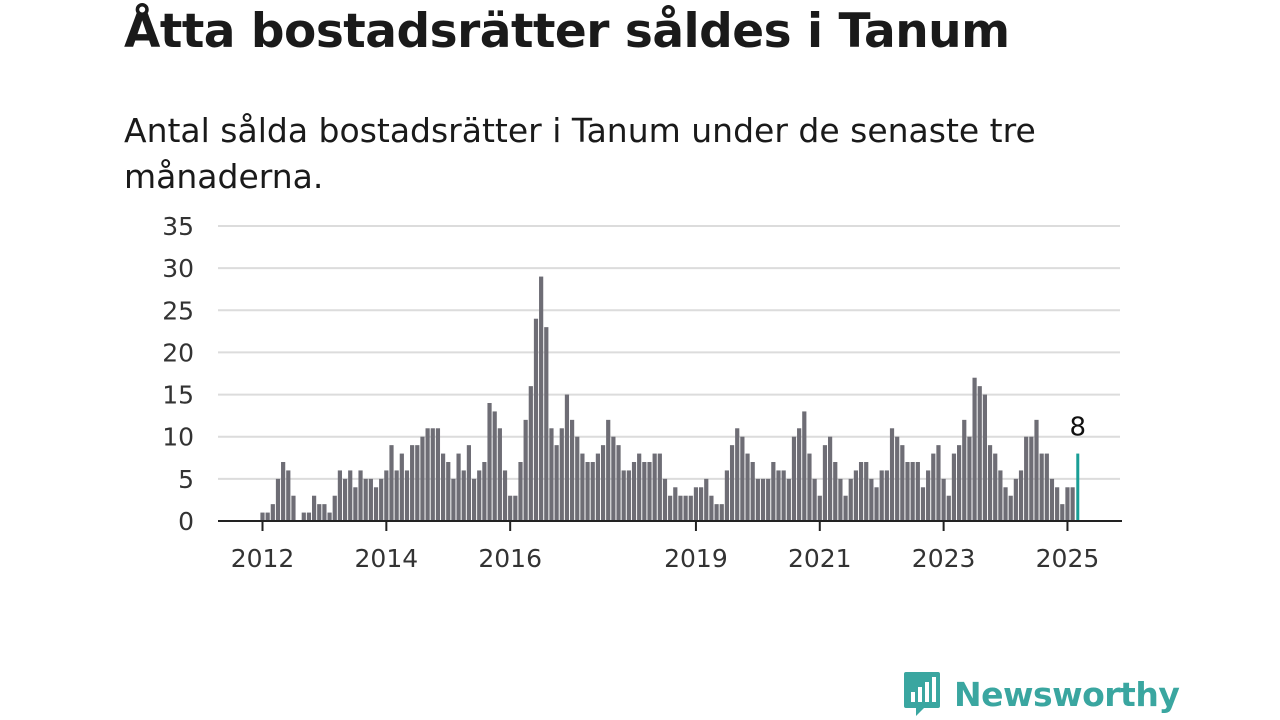 This screenshot has width=1280, height=720. What do you see at coordinates (922, 694) in the screenshot?
I see `newsworthy-logo-icon` at bounding box center [922, 694].